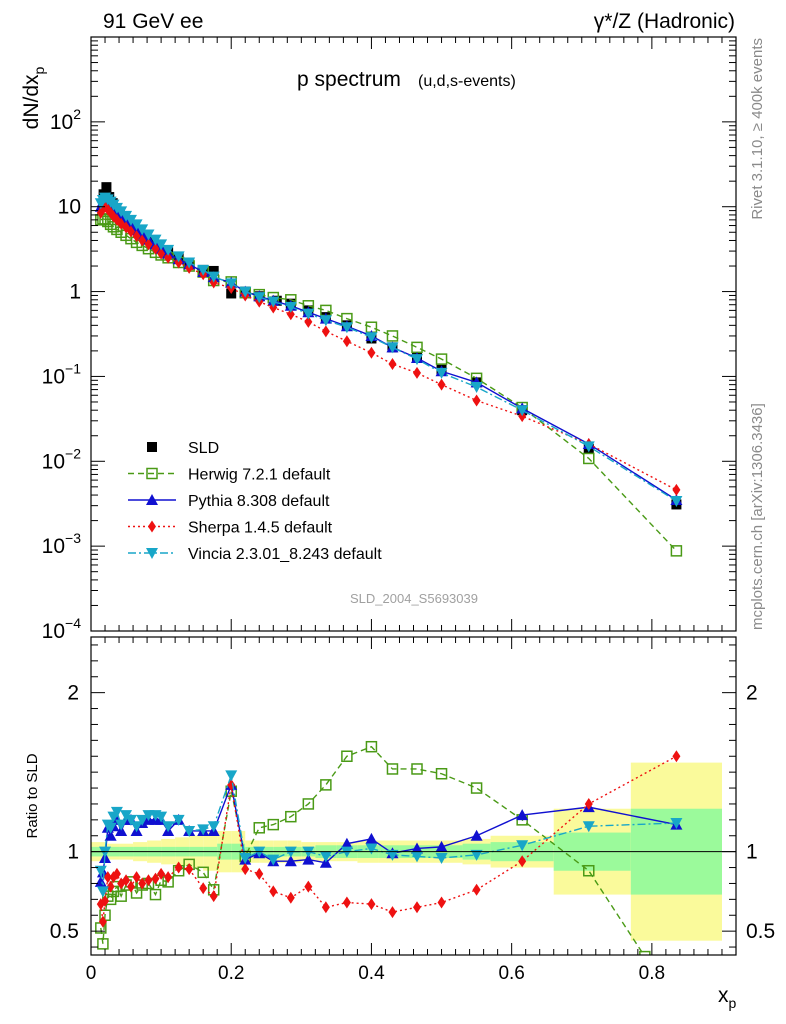 The width and height of the screenshot is (786, 1024). Describe the element at coordinates (260, 528) in the screenshot. I see `legend-label: Sherpa 1.4.5 default` at that location.